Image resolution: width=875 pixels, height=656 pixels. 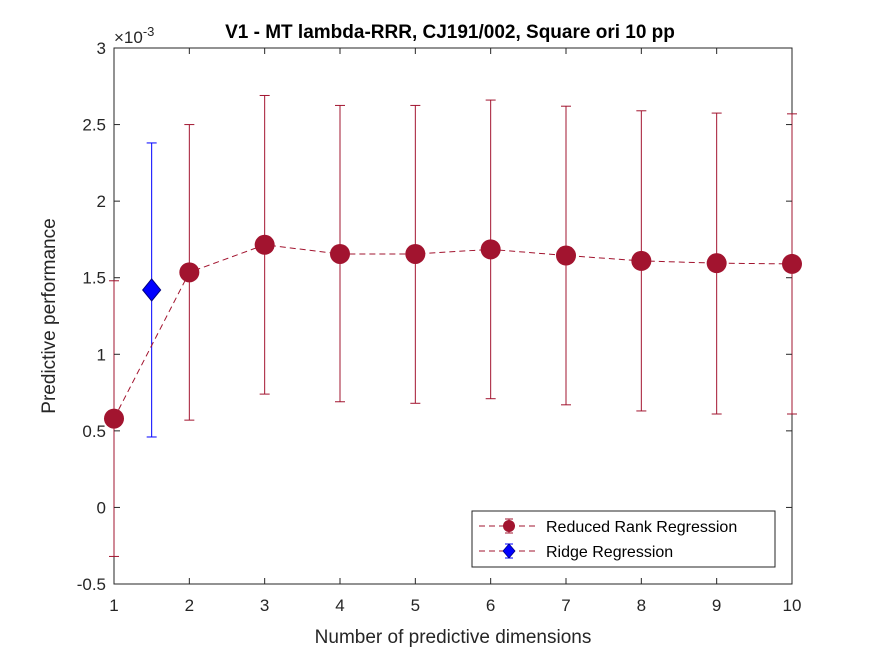 What do you see at coordinates (113, 605) in the screenshot?
I see `x-tick-label-0: 1` at bounding box center [113, 605].